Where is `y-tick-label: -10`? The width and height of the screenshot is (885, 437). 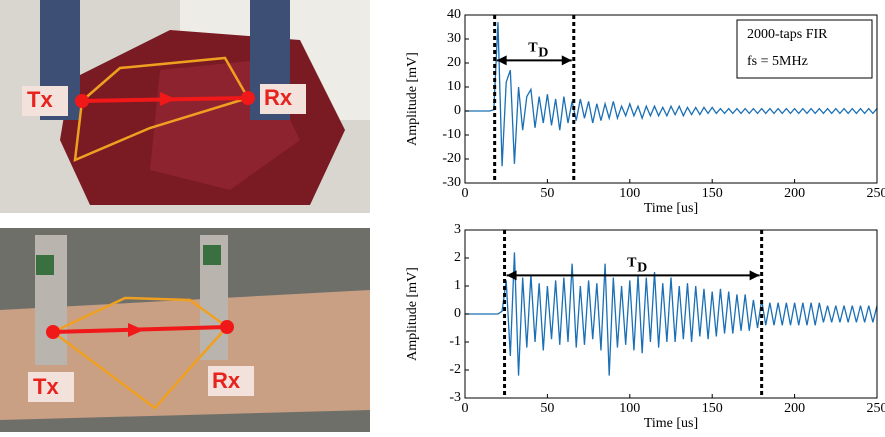 y-tick-label: -10 is located at coordinates (451, 134).